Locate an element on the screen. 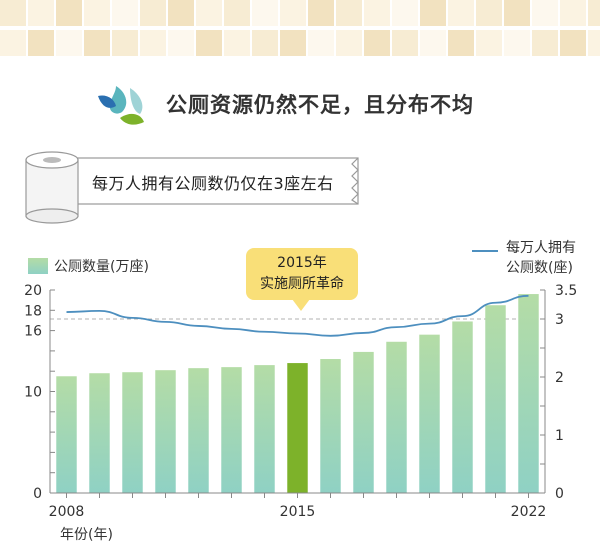  toilet-paper-roll-icon is located at coordinates (192, 187).